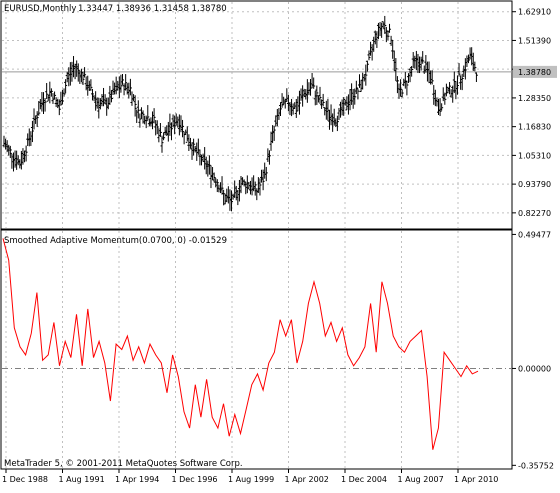 The image size is (560, 493). I want to click on x-tick-label: 1 Apr 1994, so click(137, 479).